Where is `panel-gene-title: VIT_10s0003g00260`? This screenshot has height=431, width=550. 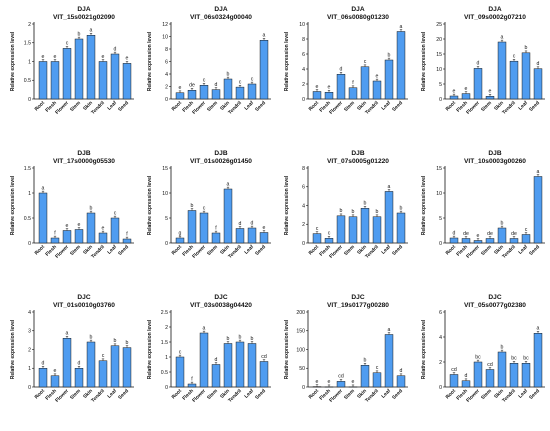 panel-gene-title: VIT_10s0003g00260 is located at coordinates (495, 161).